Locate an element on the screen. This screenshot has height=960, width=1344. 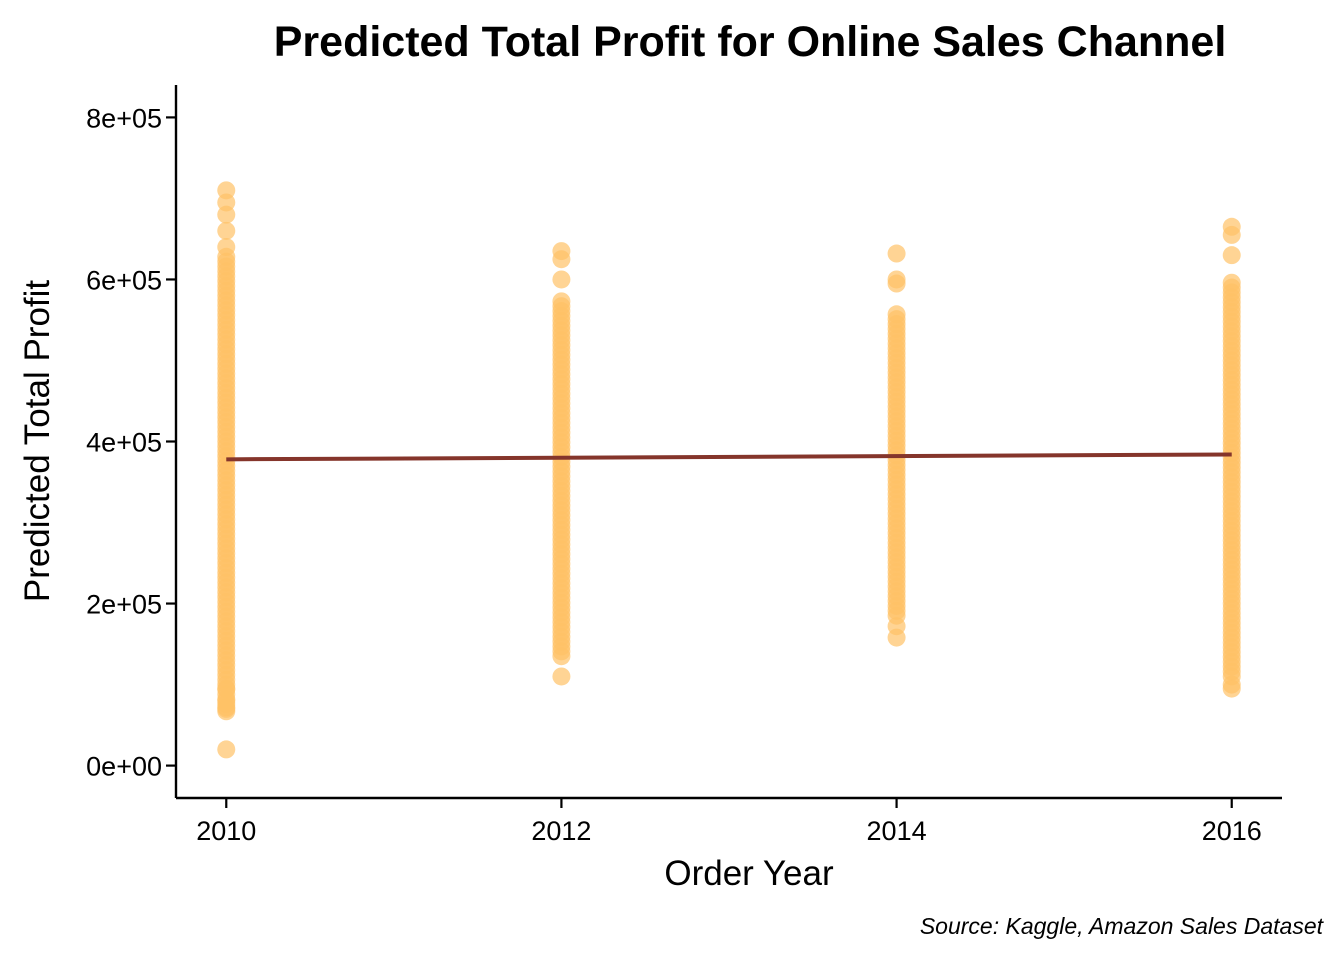
y-axis-title: Predicted Total Profit is located at coordinates (37, 441).